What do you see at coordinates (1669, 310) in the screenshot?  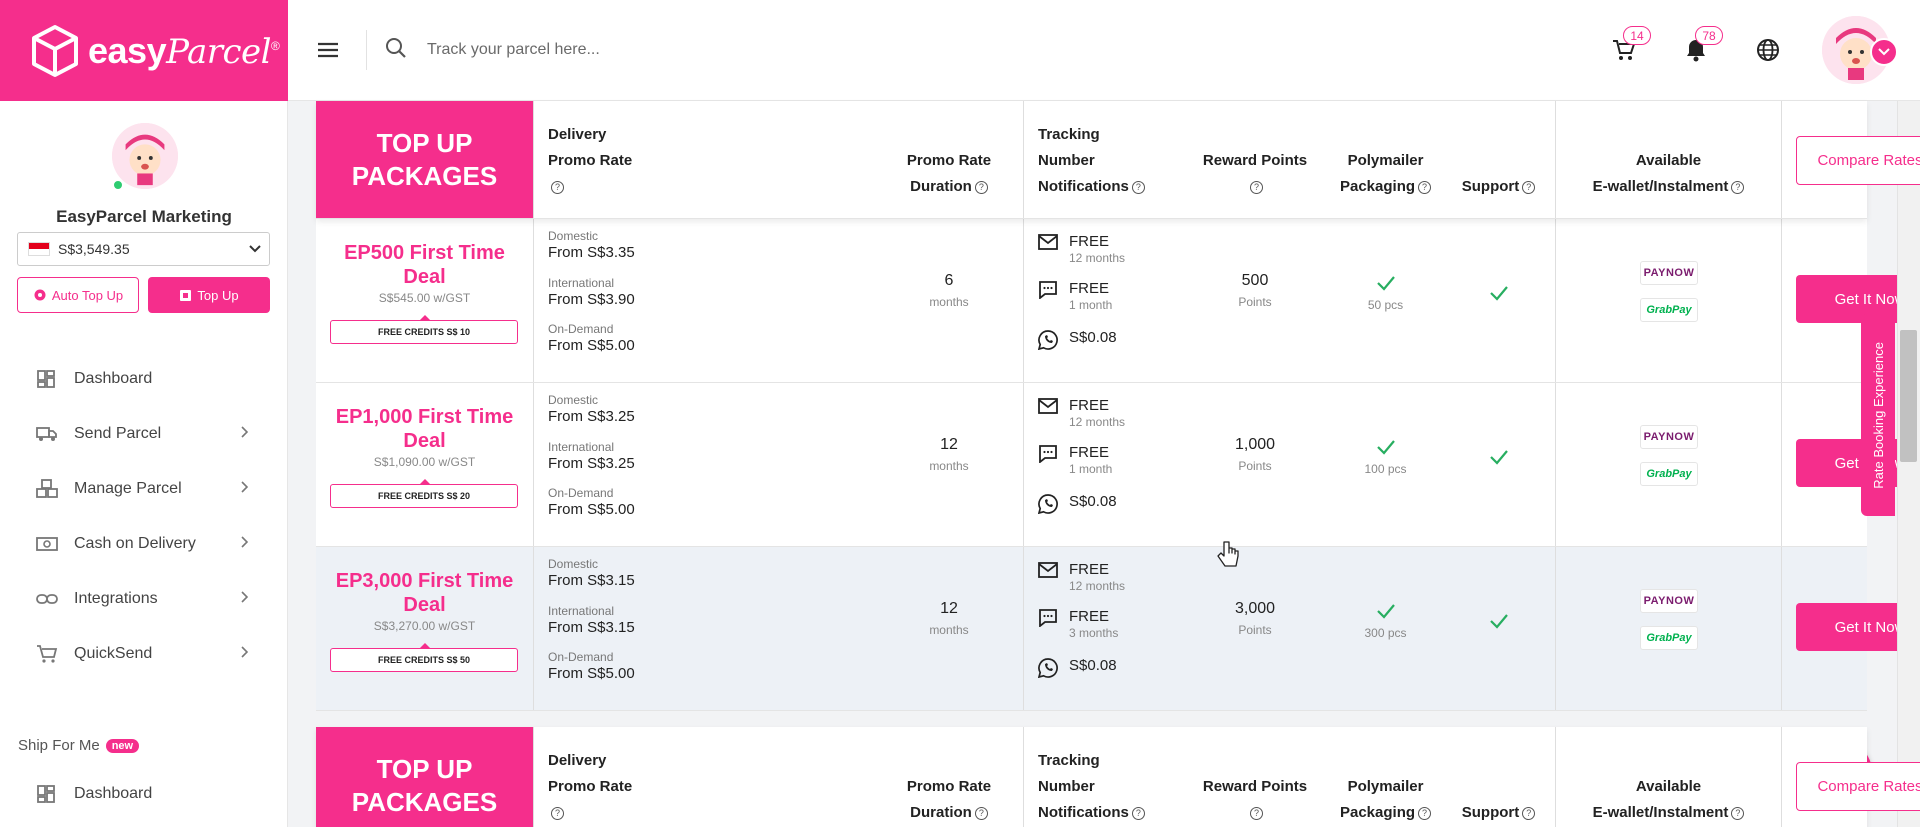 I see `grabpay-logo: GrabPay` at bounding box center [1669, 310].